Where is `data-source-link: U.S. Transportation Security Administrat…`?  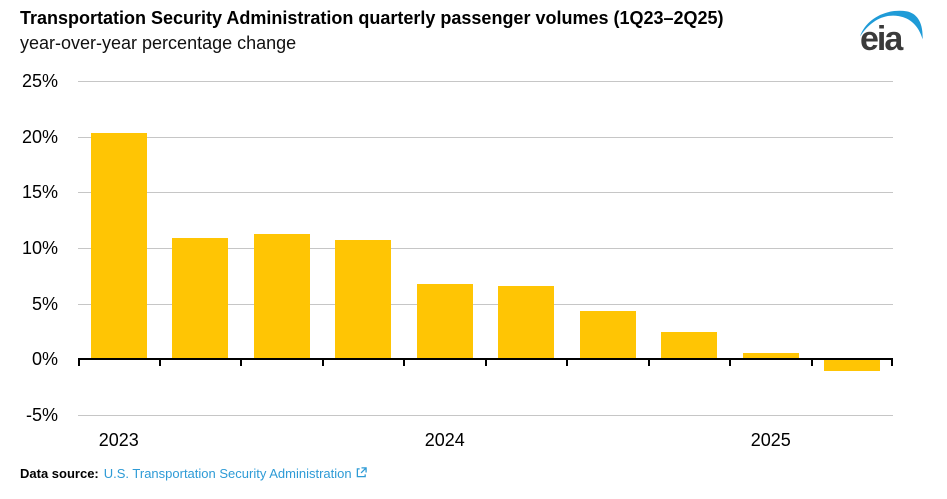
data-source-link: U.S. Transportation Security Administrat… is located at coordinates (227, 473).